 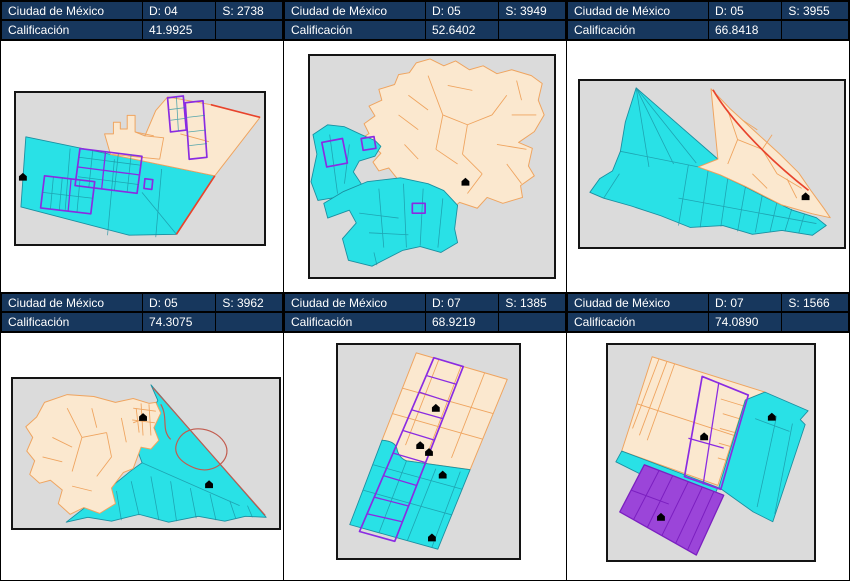 I want to click on panel-1-header-row-2: Calificación 41.9925, so click(x=142, y=31).